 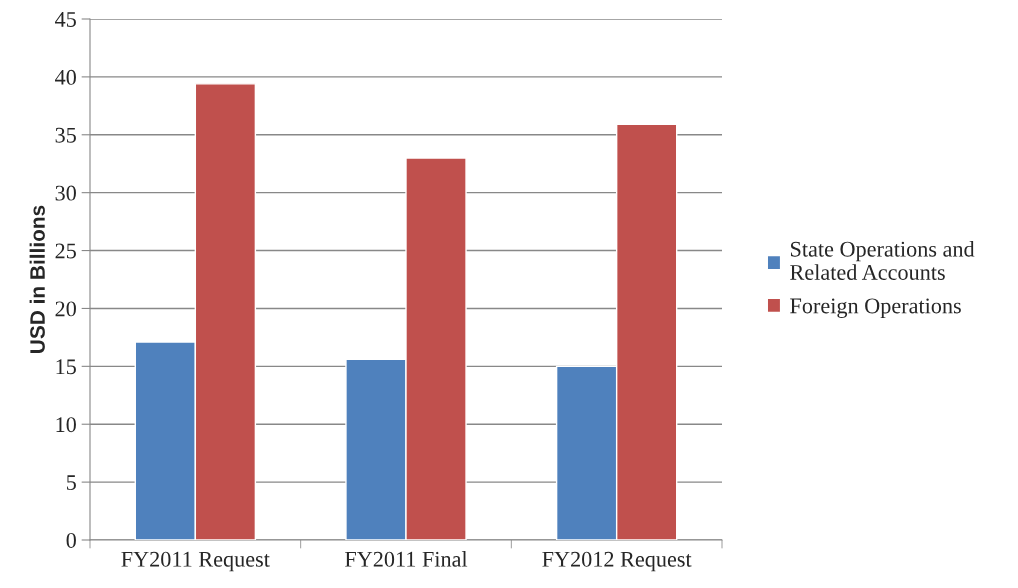 What do you see at coordinates (37, 279) in the screenshot?
I see `y-axis-title: USD in Billions` at bounding box center [37, 279].